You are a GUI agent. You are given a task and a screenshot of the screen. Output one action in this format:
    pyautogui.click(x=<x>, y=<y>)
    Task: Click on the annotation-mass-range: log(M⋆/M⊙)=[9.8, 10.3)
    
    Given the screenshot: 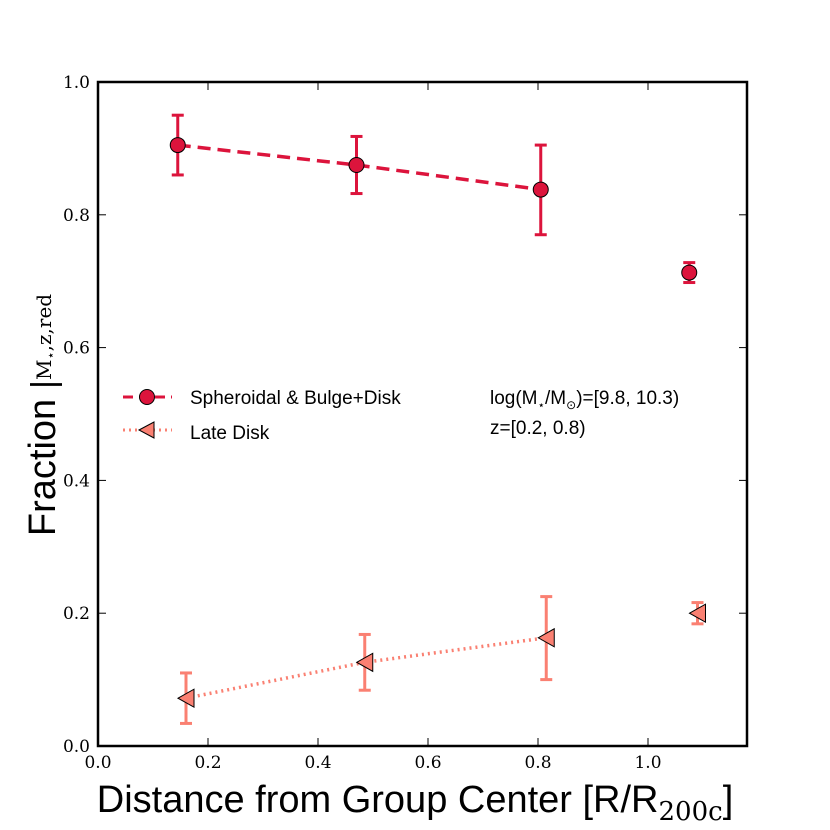 What is the action you would take?
    pyautogui.click(x=584, y=400)
    